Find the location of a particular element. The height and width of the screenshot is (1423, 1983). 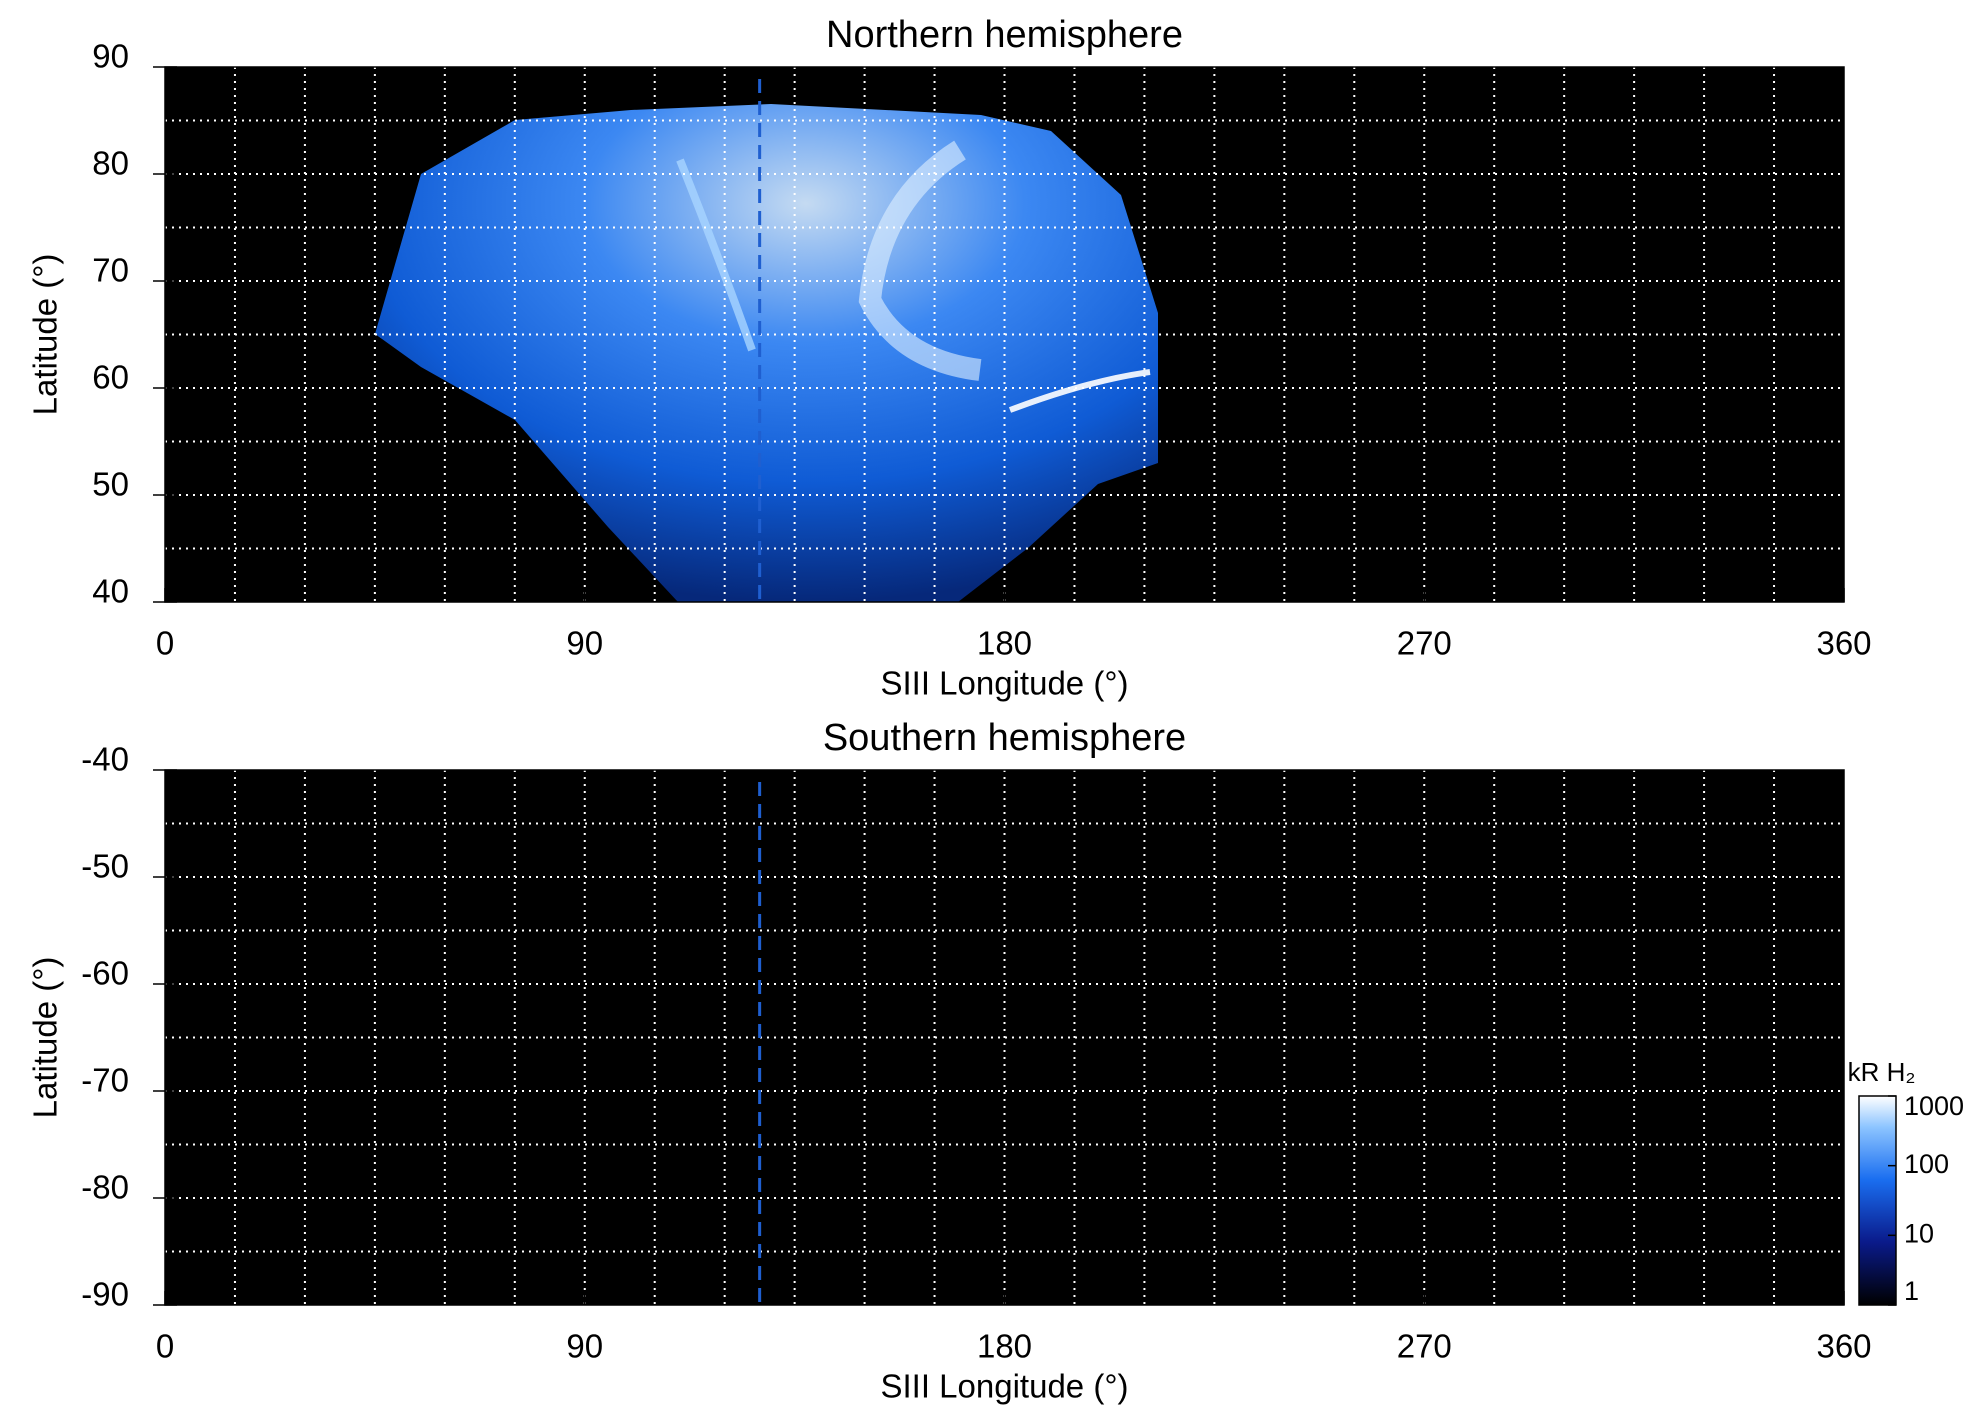

colorbar-tick-label: 10 is located at coordinates (1919, 1233).